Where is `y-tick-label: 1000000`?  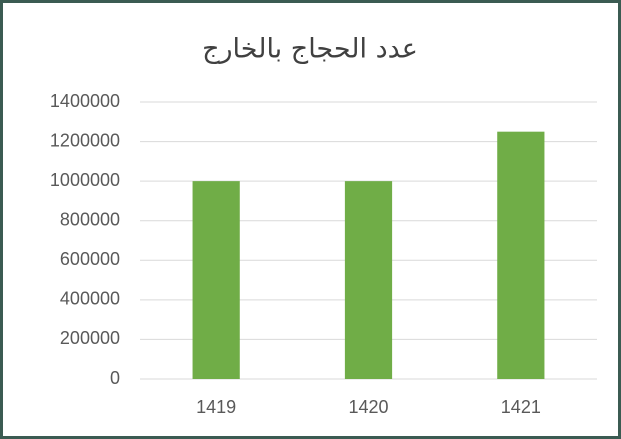 y-tick-label: 1000000 is located at coordinates (85, 180).